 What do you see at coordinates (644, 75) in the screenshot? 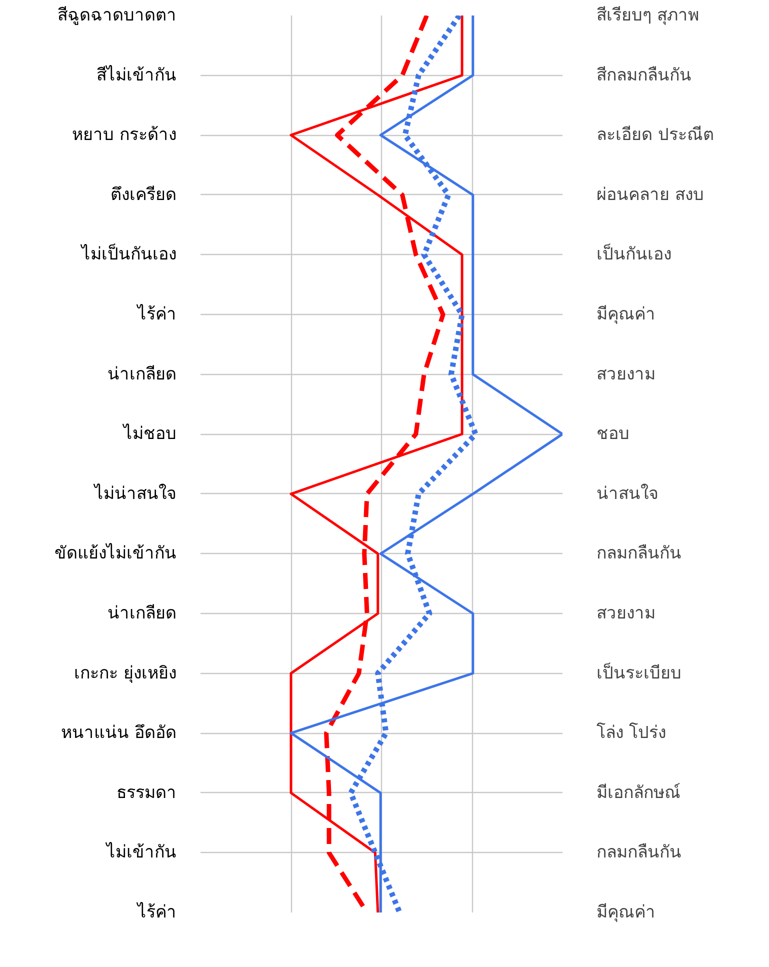
I see `y2-tick-label: สีกลมกลืนกัน` at bounding box center [644, 75].